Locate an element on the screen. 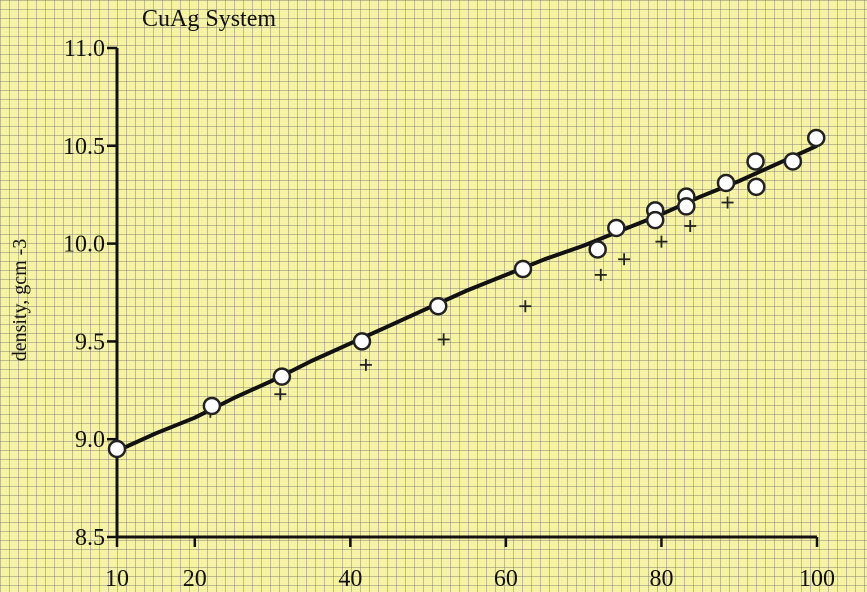 The width and height of the screenshot is (867, 592). y-tick-label: 10.5 is located at coordinates (84, 147).